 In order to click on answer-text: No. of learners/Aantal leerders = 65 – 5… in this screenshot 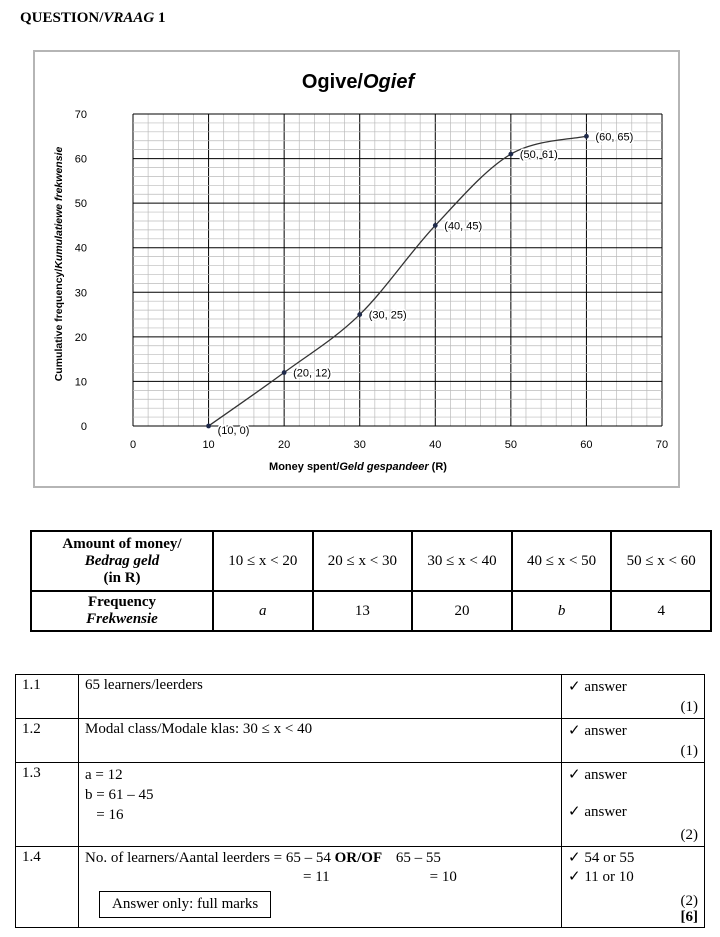, I will do `click(320, 887)`.